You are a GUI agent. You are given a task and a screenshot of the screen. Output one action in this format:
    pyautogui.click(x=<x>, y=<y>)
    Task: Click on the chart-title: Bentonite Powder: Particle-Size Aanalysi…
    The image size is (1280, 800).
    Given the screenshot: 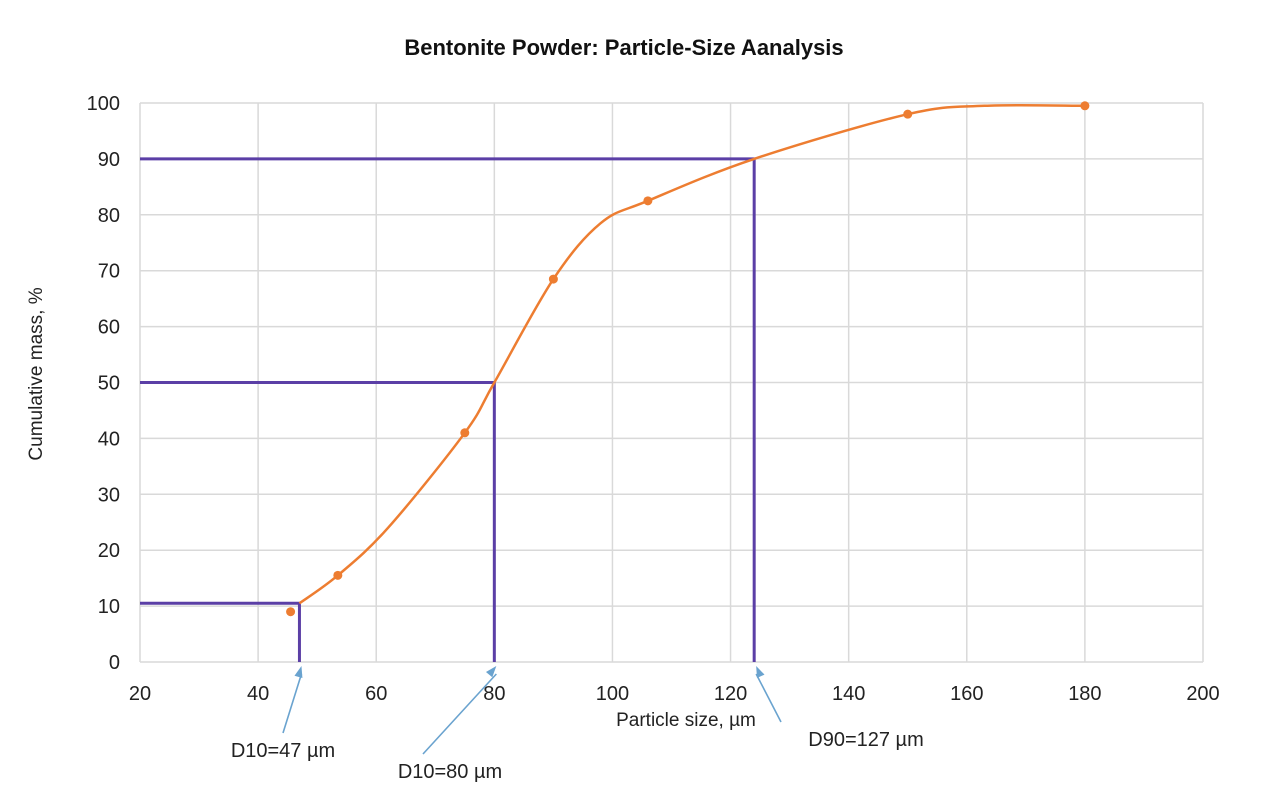 What is the action you would take?
    pyautogui.click(x=623, y=47)
    